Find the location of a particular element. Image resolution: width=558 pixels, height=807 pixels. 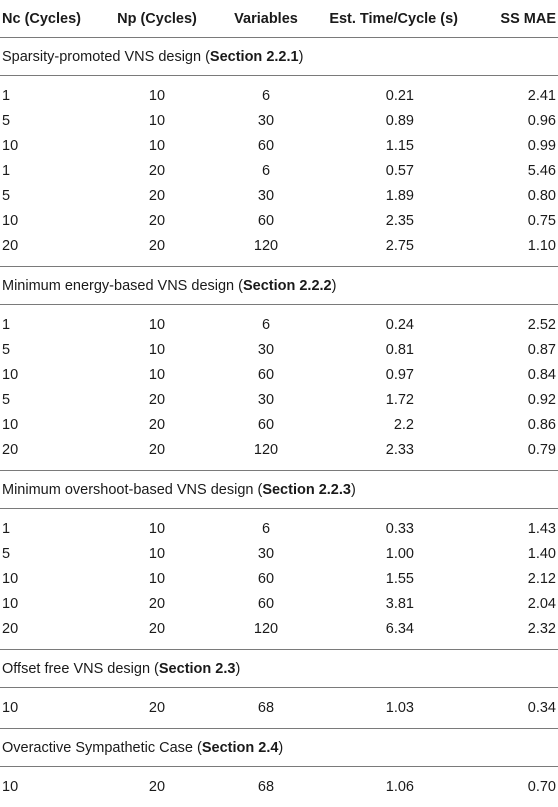

cell-est-time: 0.24 is located at coordinates (388, 322).